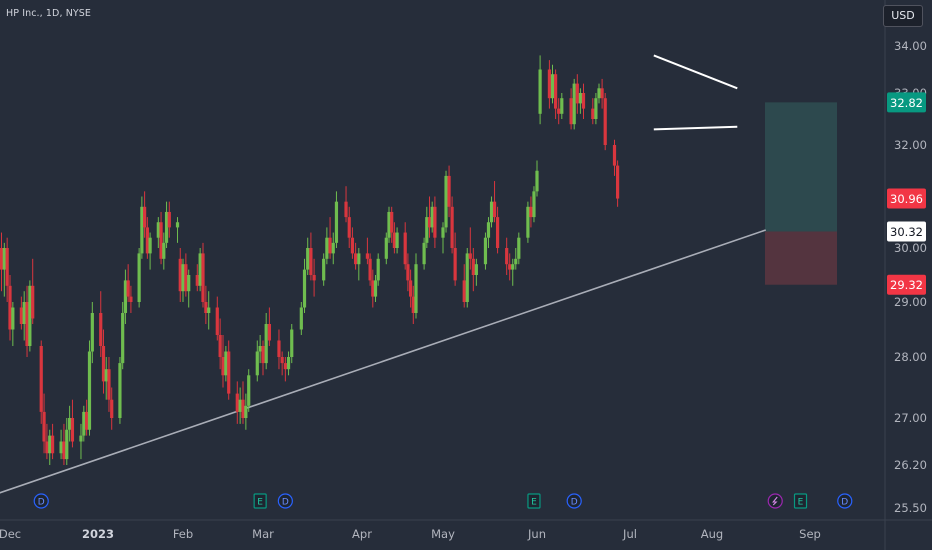 This screenshot has height=550, width=932. I want to click on price-label-bg, so click(906, 231).